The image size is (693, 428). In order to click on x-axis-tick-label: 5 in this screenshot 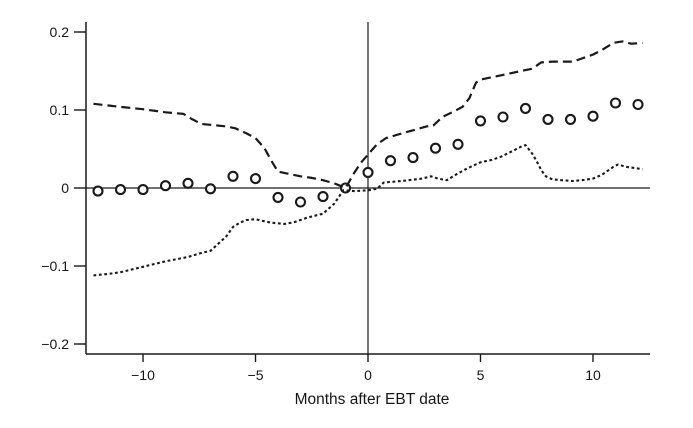, I will do `click(481, 375)`.